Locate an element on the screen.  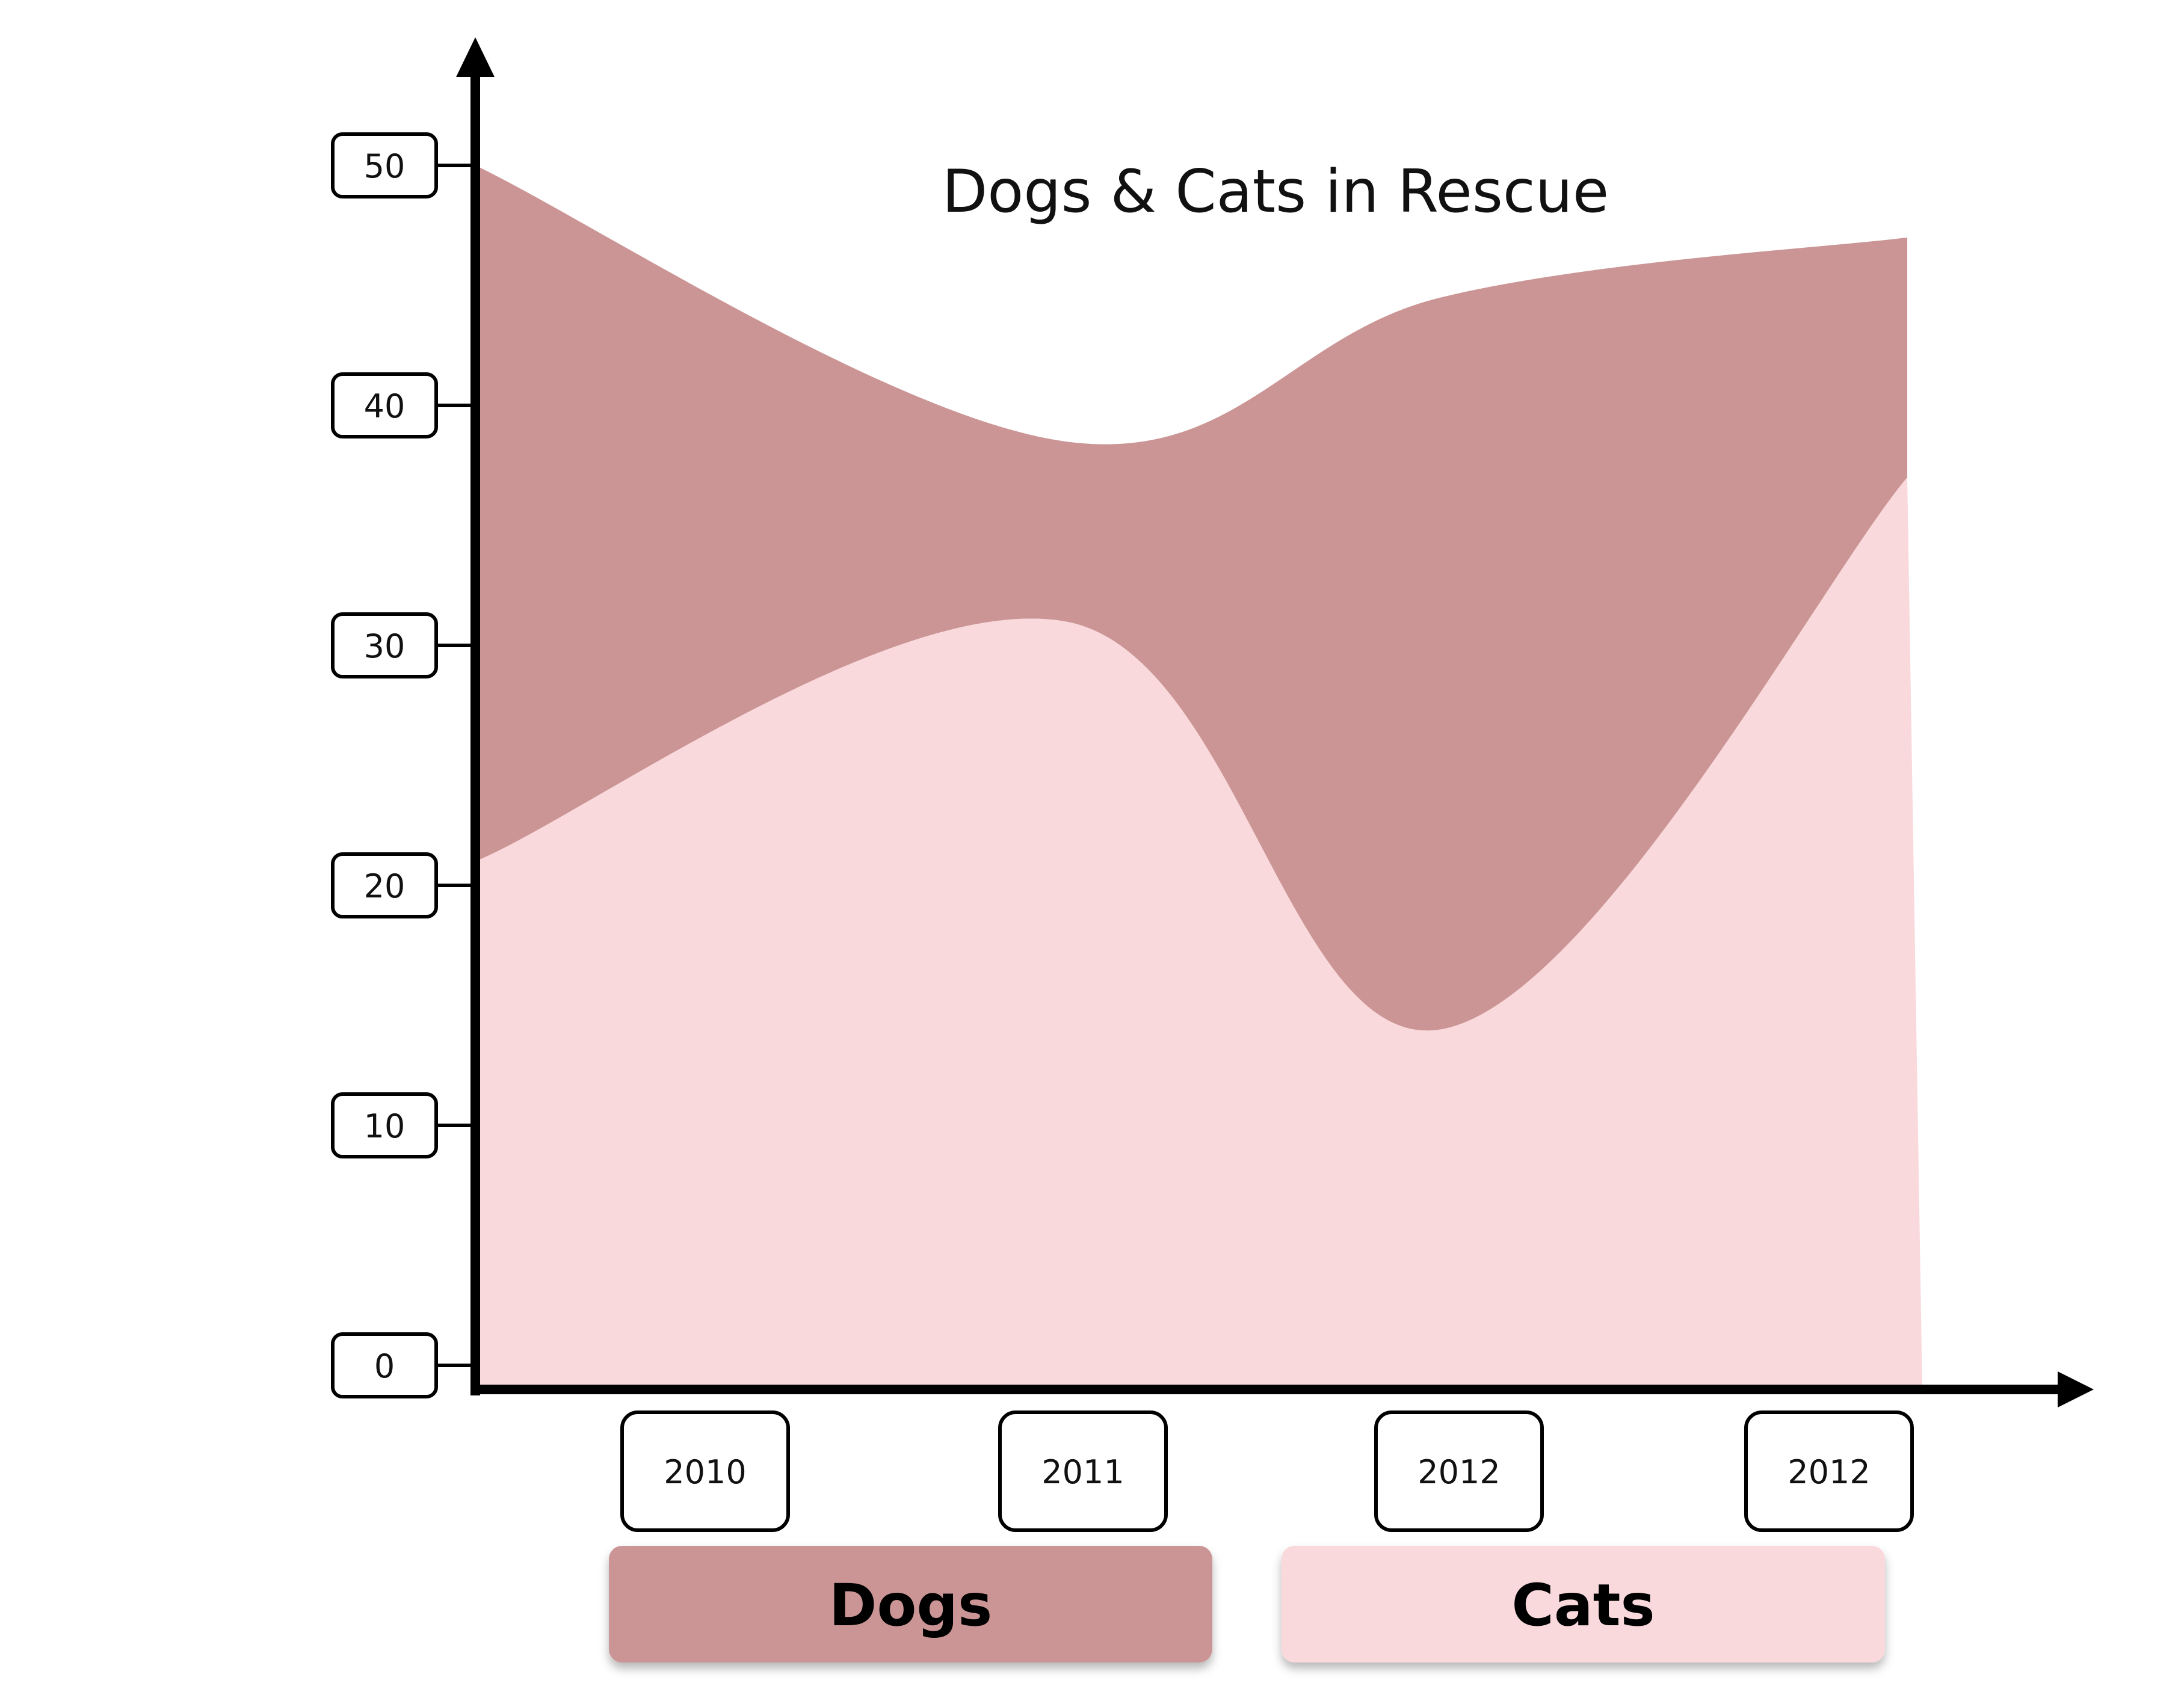
y-tick-label: 30 is located at coordinates (385, 646).